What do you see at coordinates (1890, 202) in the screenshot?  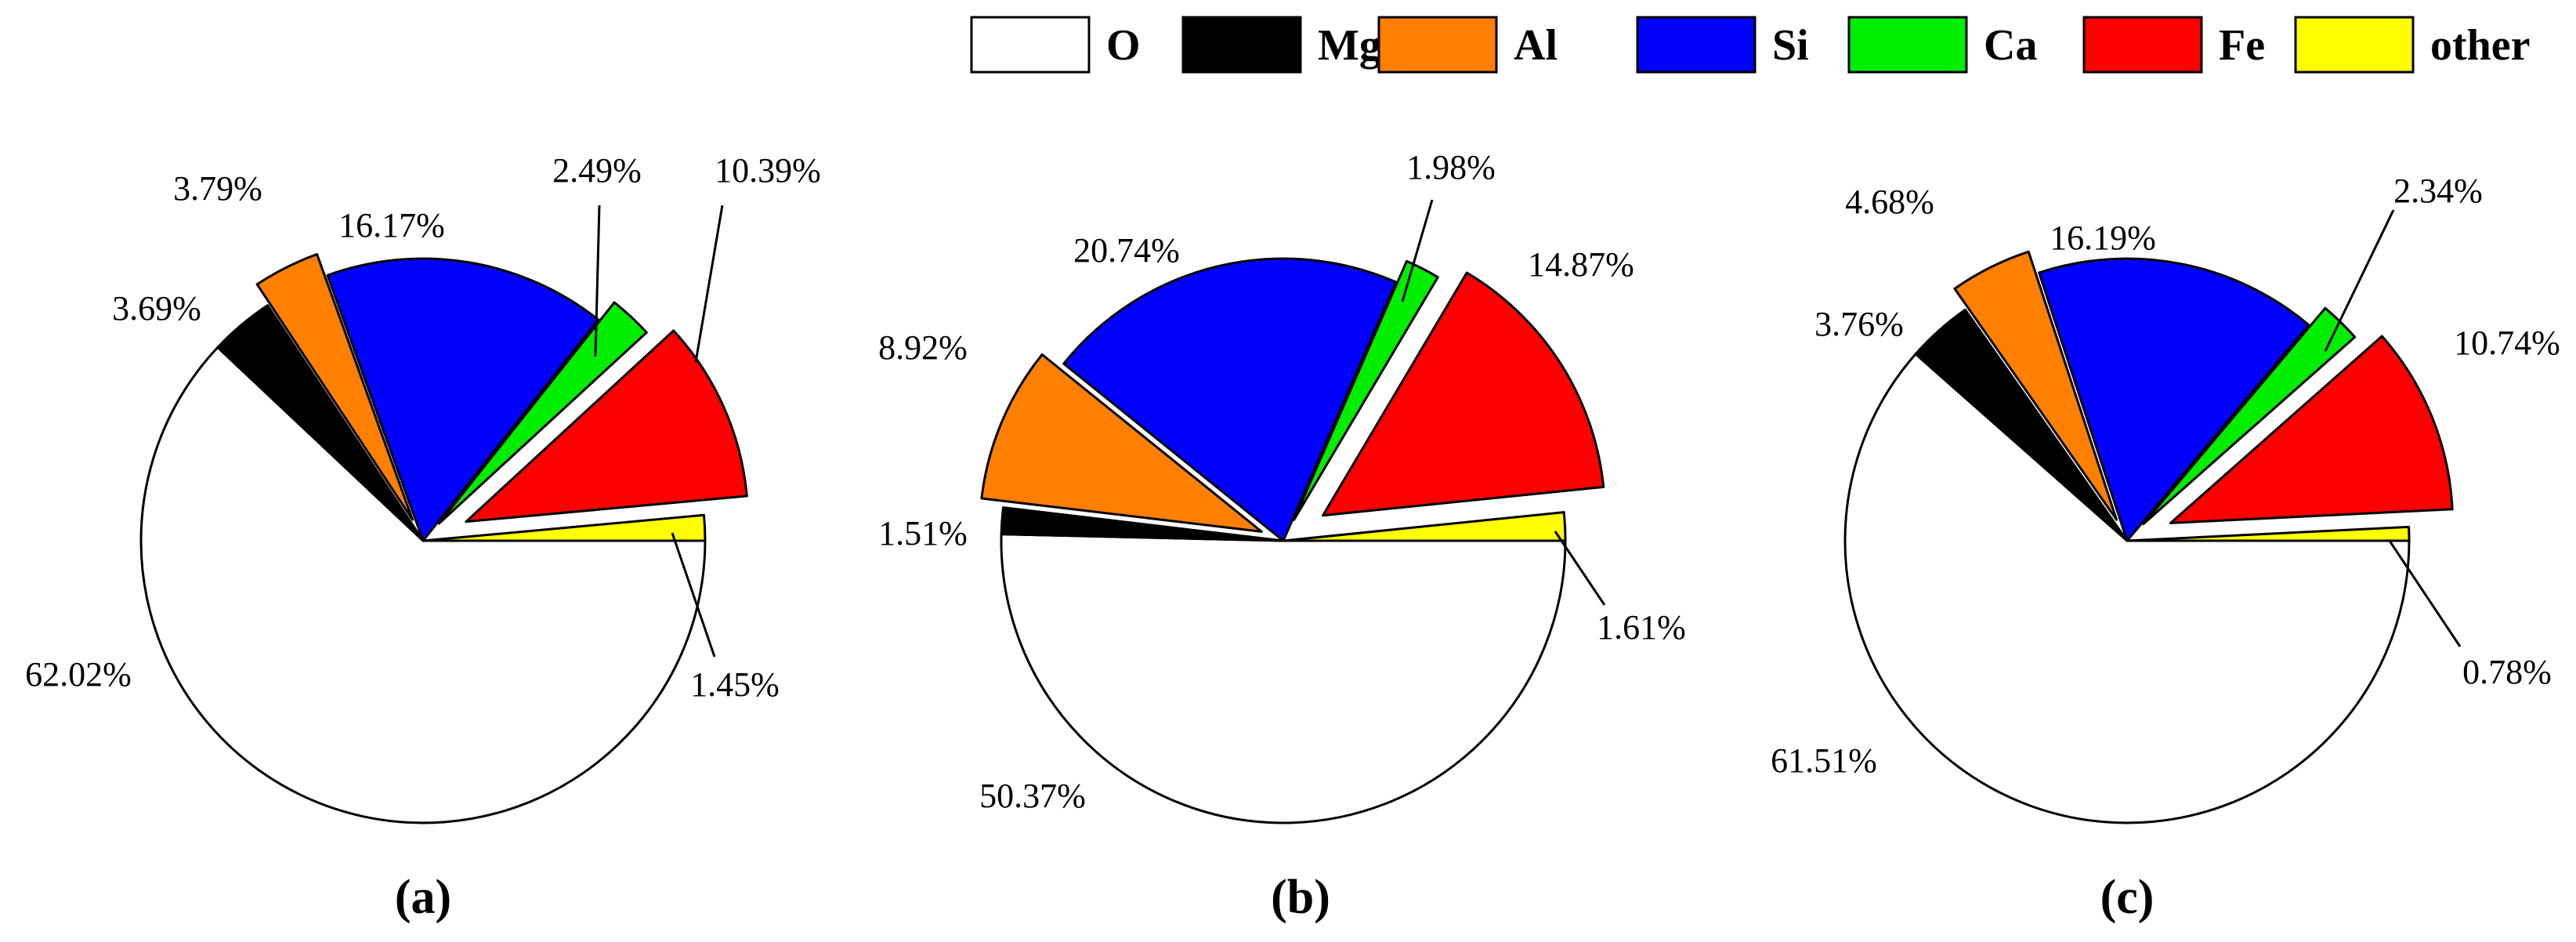 I see `percent-label-al: 4.68%` at bounding box center [1890, 202].